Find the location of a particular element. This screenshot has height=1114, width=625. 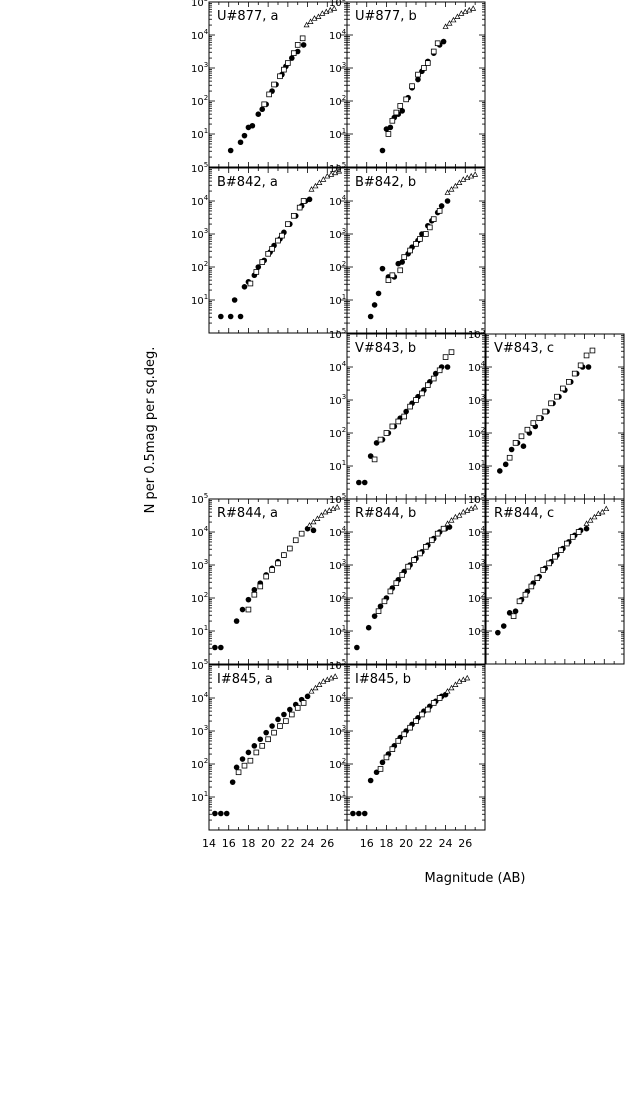

panel-title: I#845, a is located at coordinates (245, 679).